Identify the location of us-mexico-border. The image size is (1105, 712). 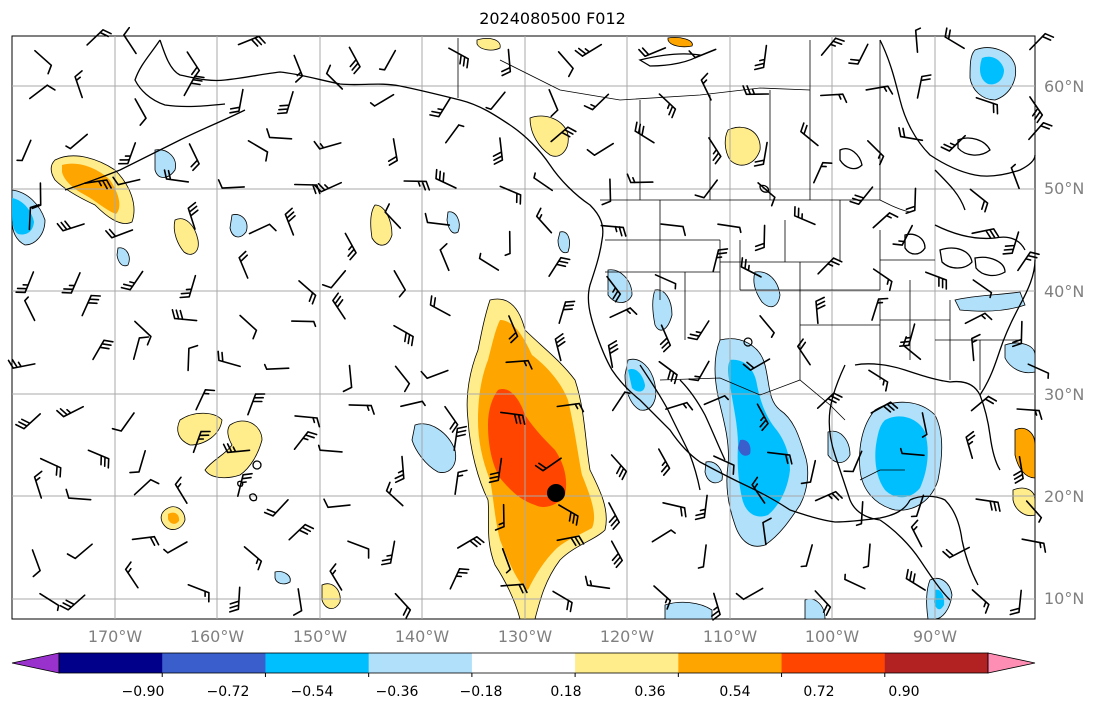
(752, 399).